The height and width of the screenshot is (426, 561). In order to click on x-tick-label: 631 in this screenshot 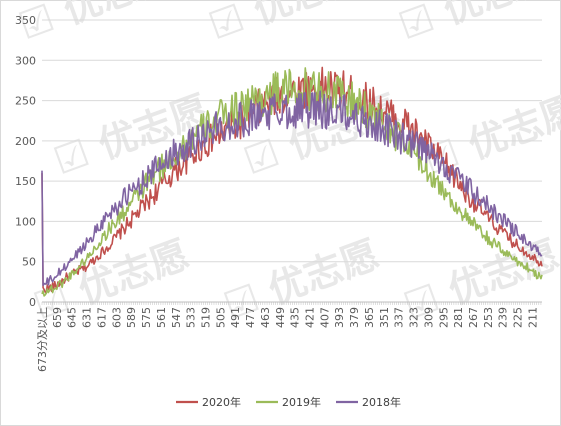, I will do `click(87, 317)`.